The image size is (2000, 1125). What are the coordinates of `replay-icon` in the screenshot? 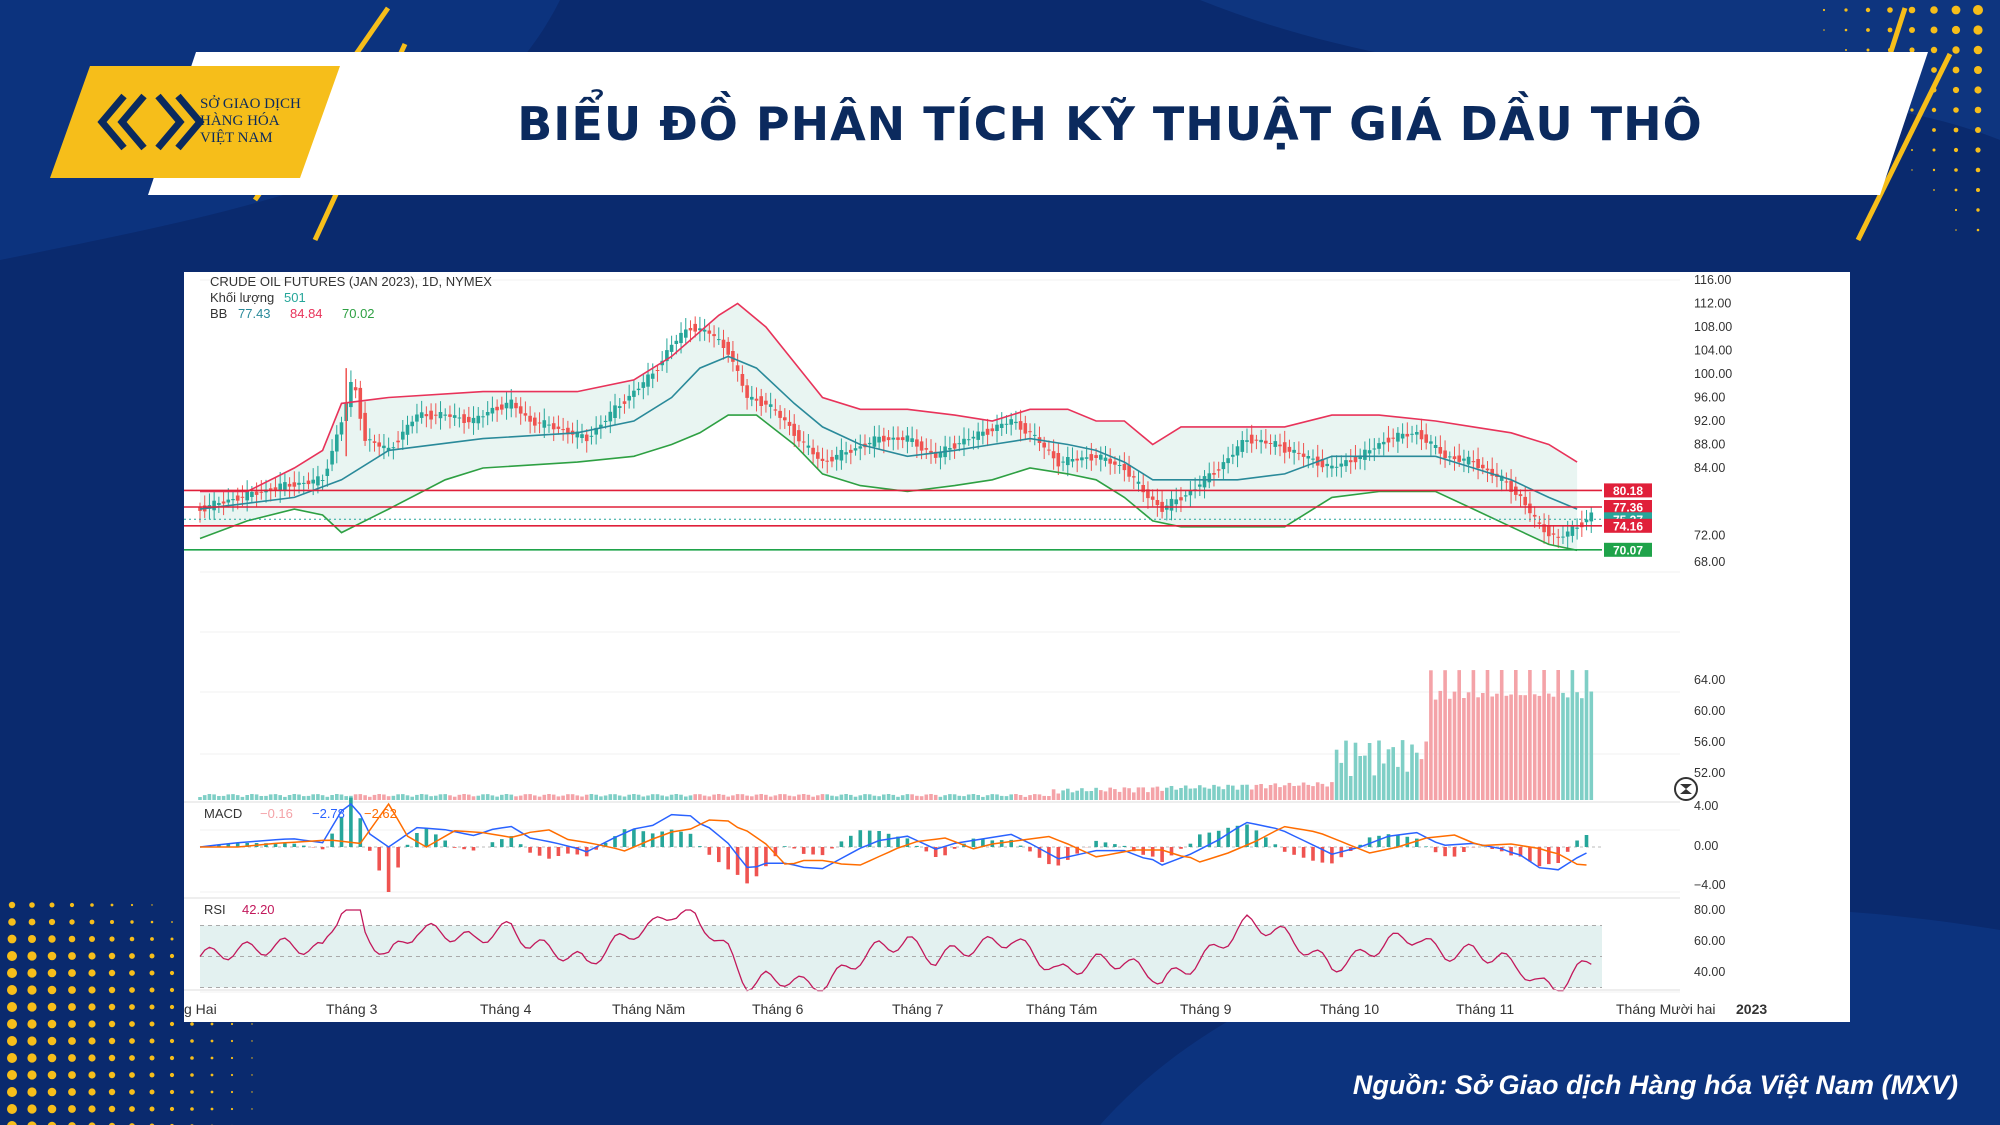 It's located at (1686, 789).